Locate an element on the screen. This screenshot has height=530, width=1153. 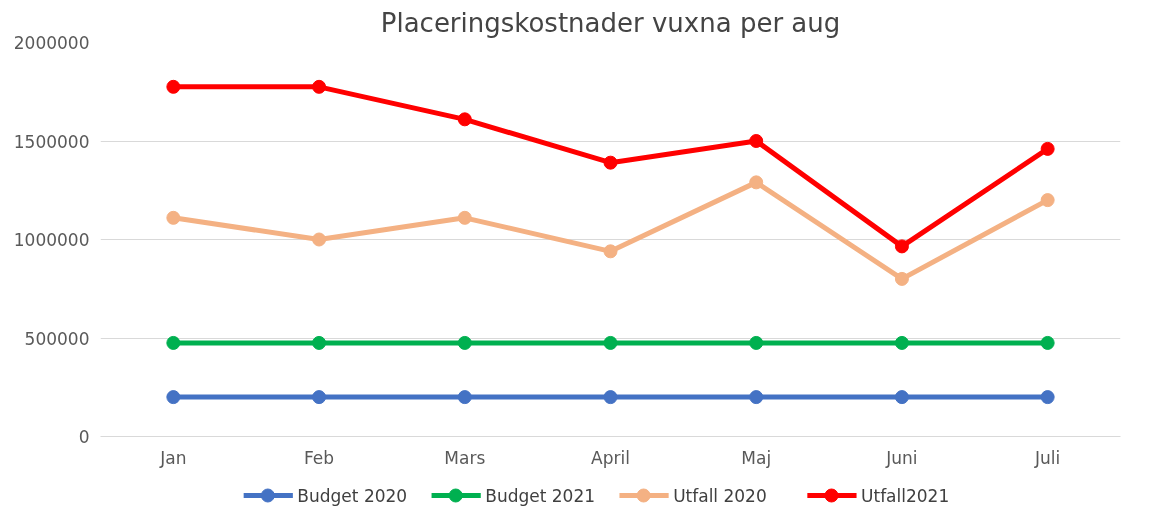
x-tick-label: Mars is located at coordinates (465, 457).